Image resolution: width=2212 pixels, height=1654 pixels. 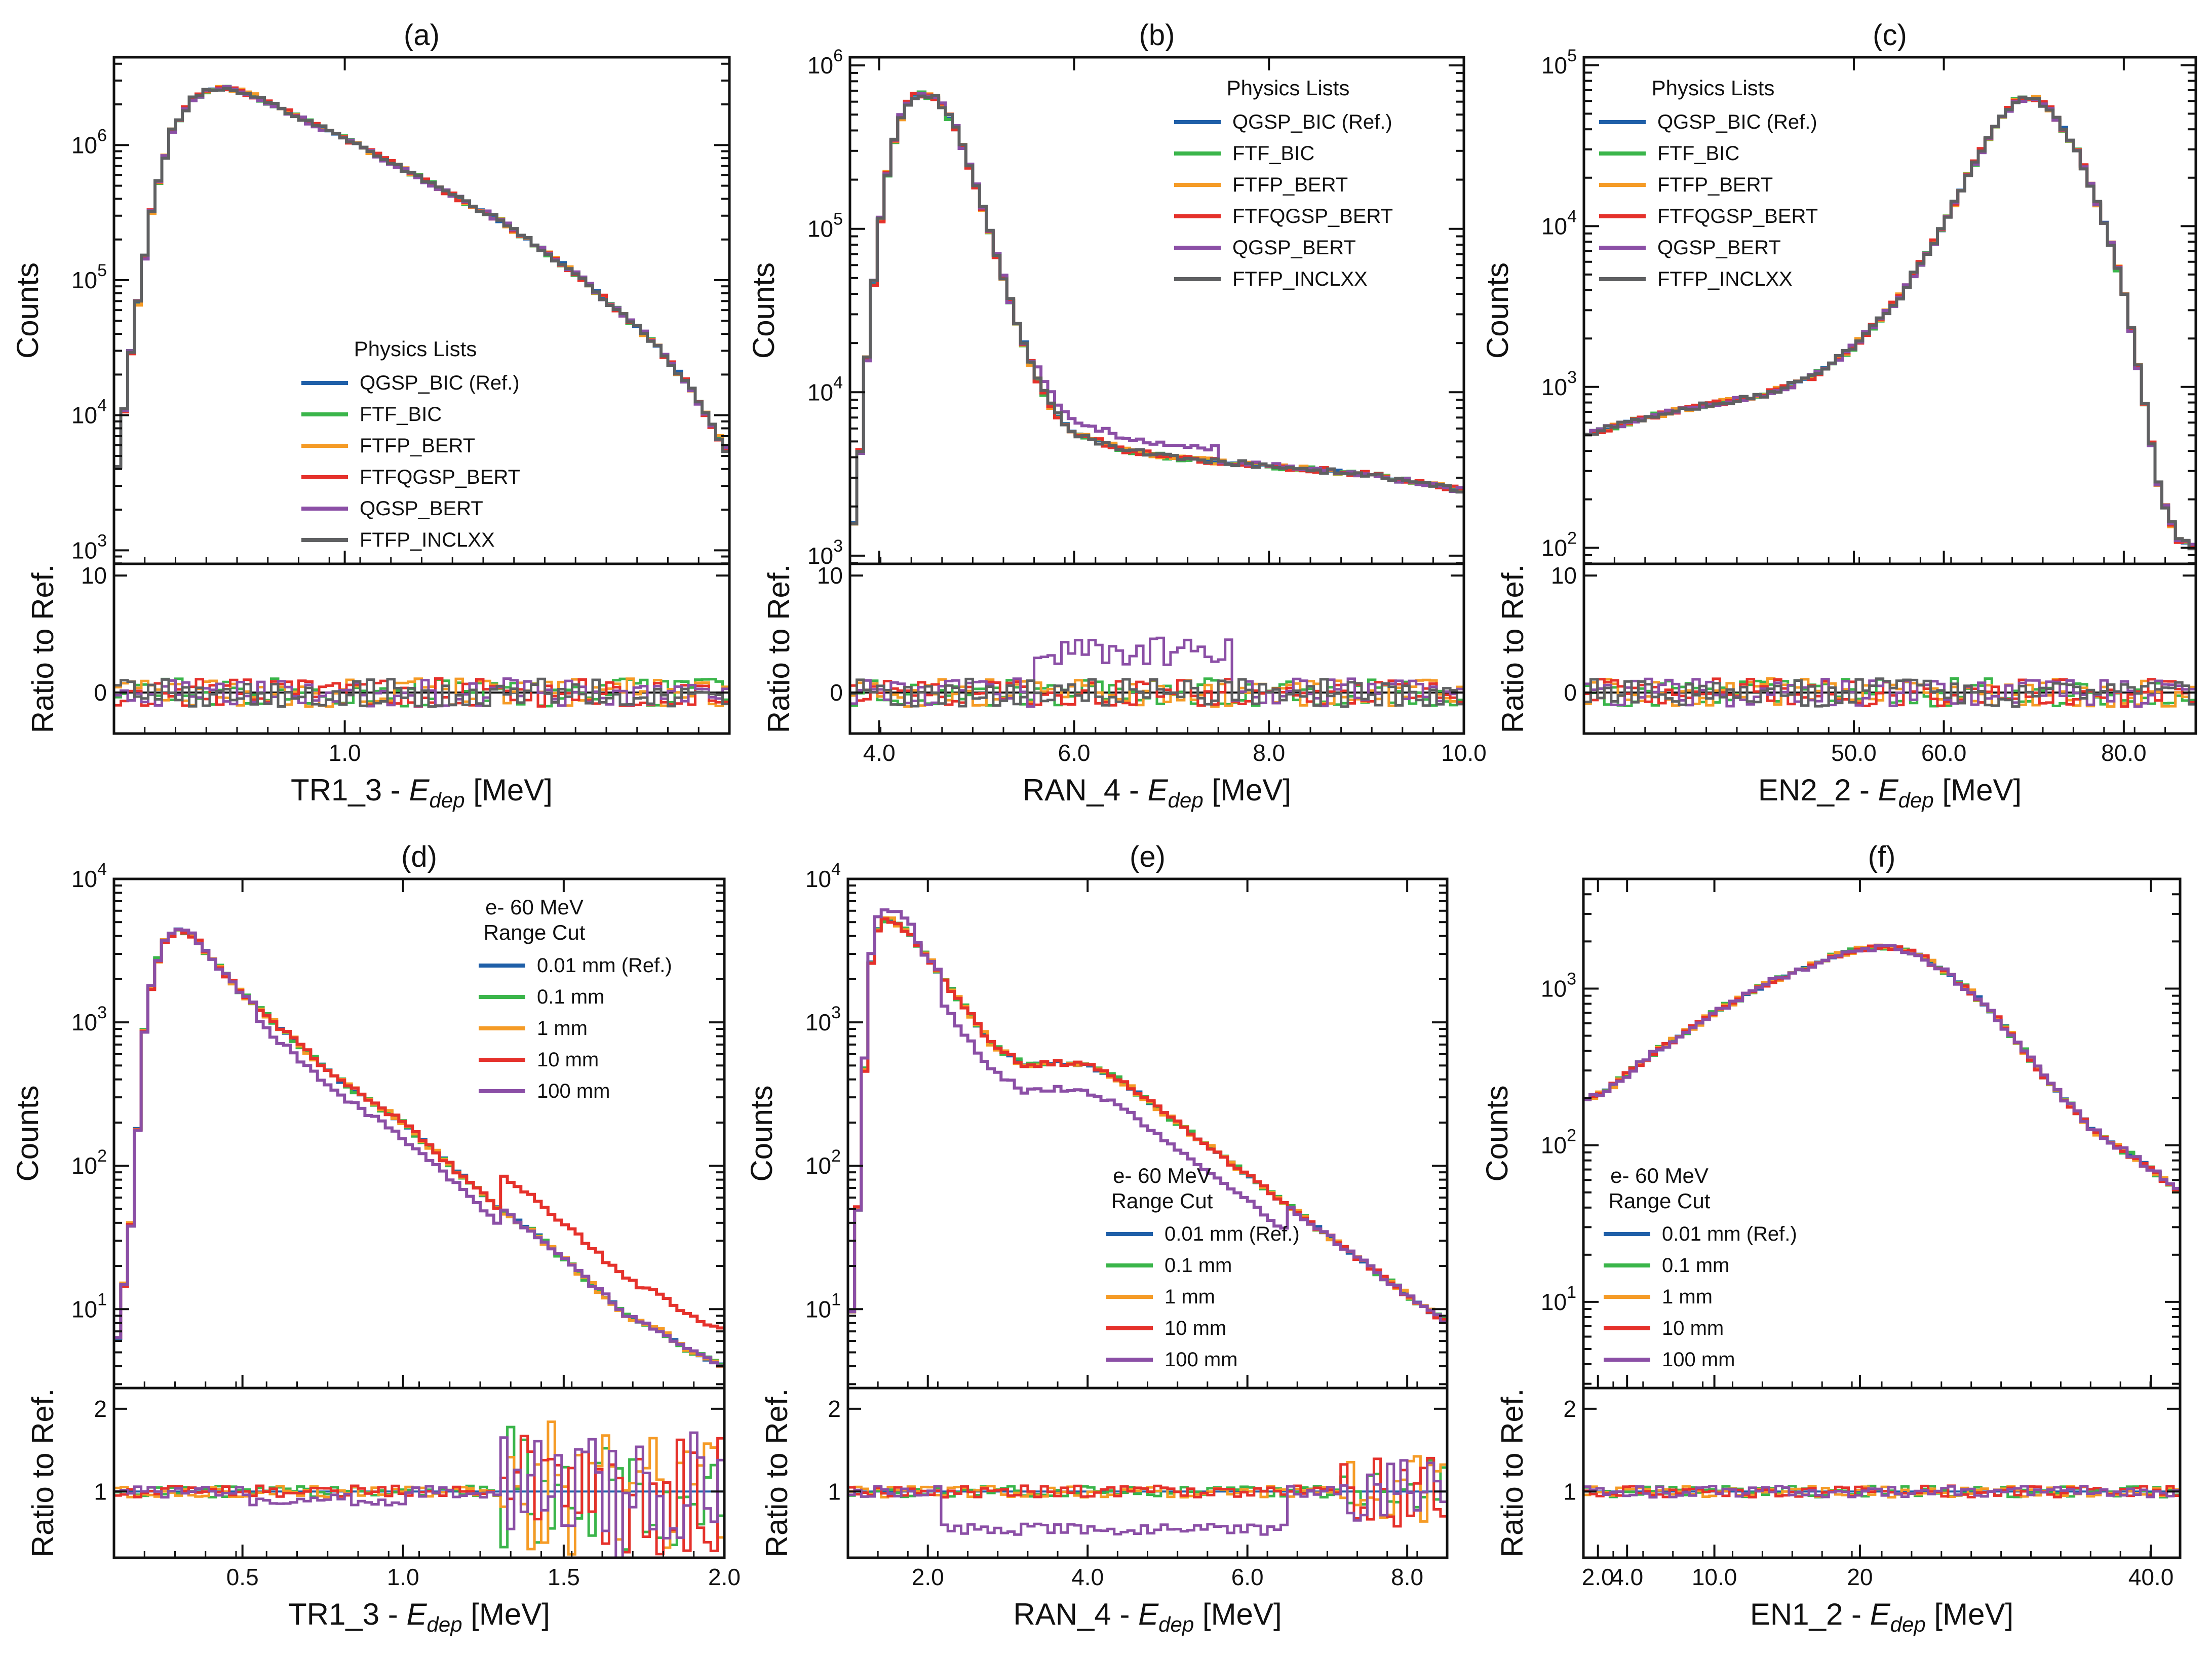 What do you see at coordinates (1854, 753) in the screenshot?
I see `x-tick-label: 50.0` at bounding box center [1854, 753].